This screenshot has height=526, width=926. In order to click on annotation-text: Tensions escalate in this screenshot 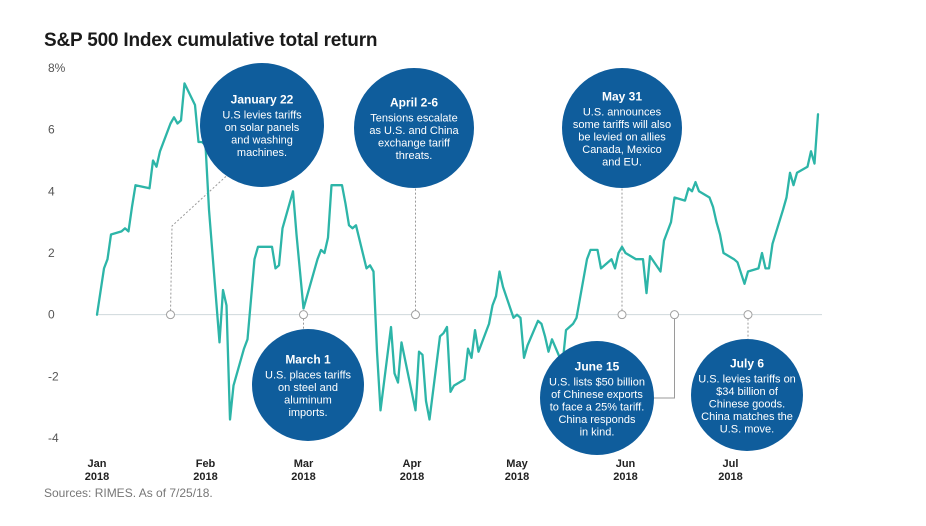, I will do `click(413, 119)`.